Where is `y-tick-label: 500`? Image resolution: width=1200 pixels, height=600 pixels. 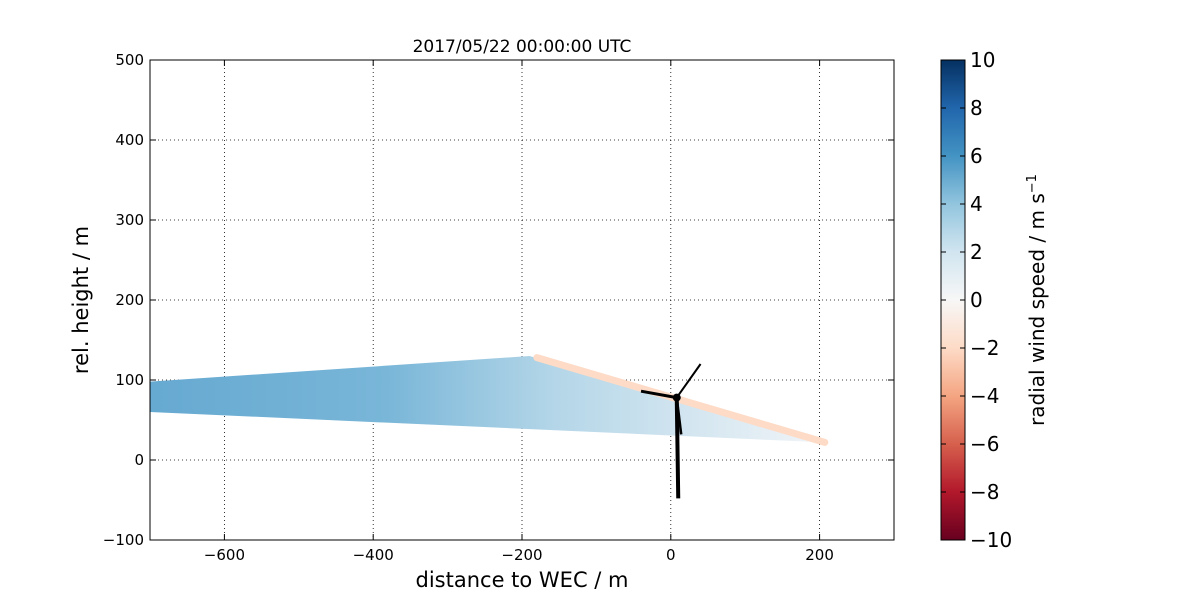
y-tick-label: 500 is located at coordinates (129, 60).